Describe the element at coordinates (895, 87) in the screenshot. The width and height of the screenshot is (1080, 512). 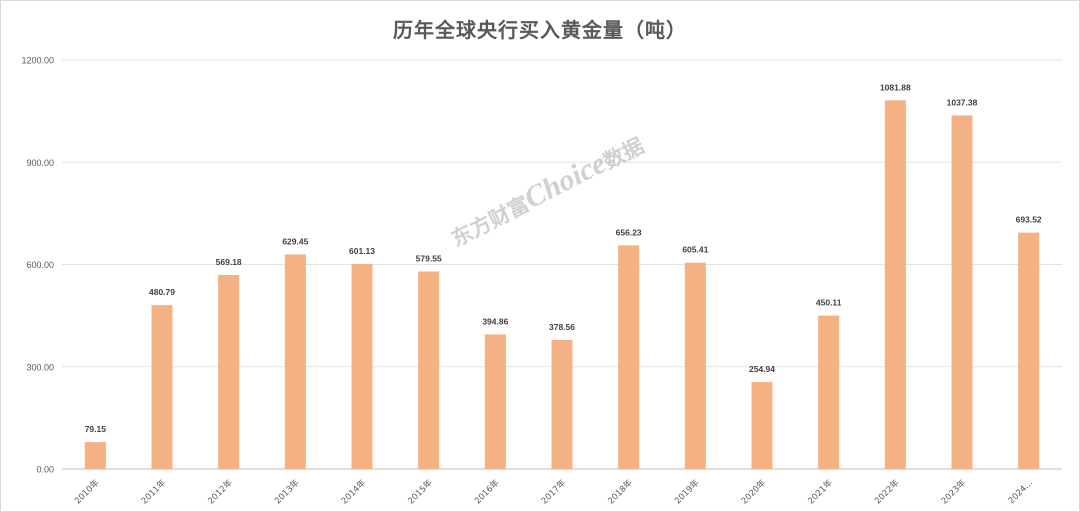
I see `data-label: 1081.88` at that location.